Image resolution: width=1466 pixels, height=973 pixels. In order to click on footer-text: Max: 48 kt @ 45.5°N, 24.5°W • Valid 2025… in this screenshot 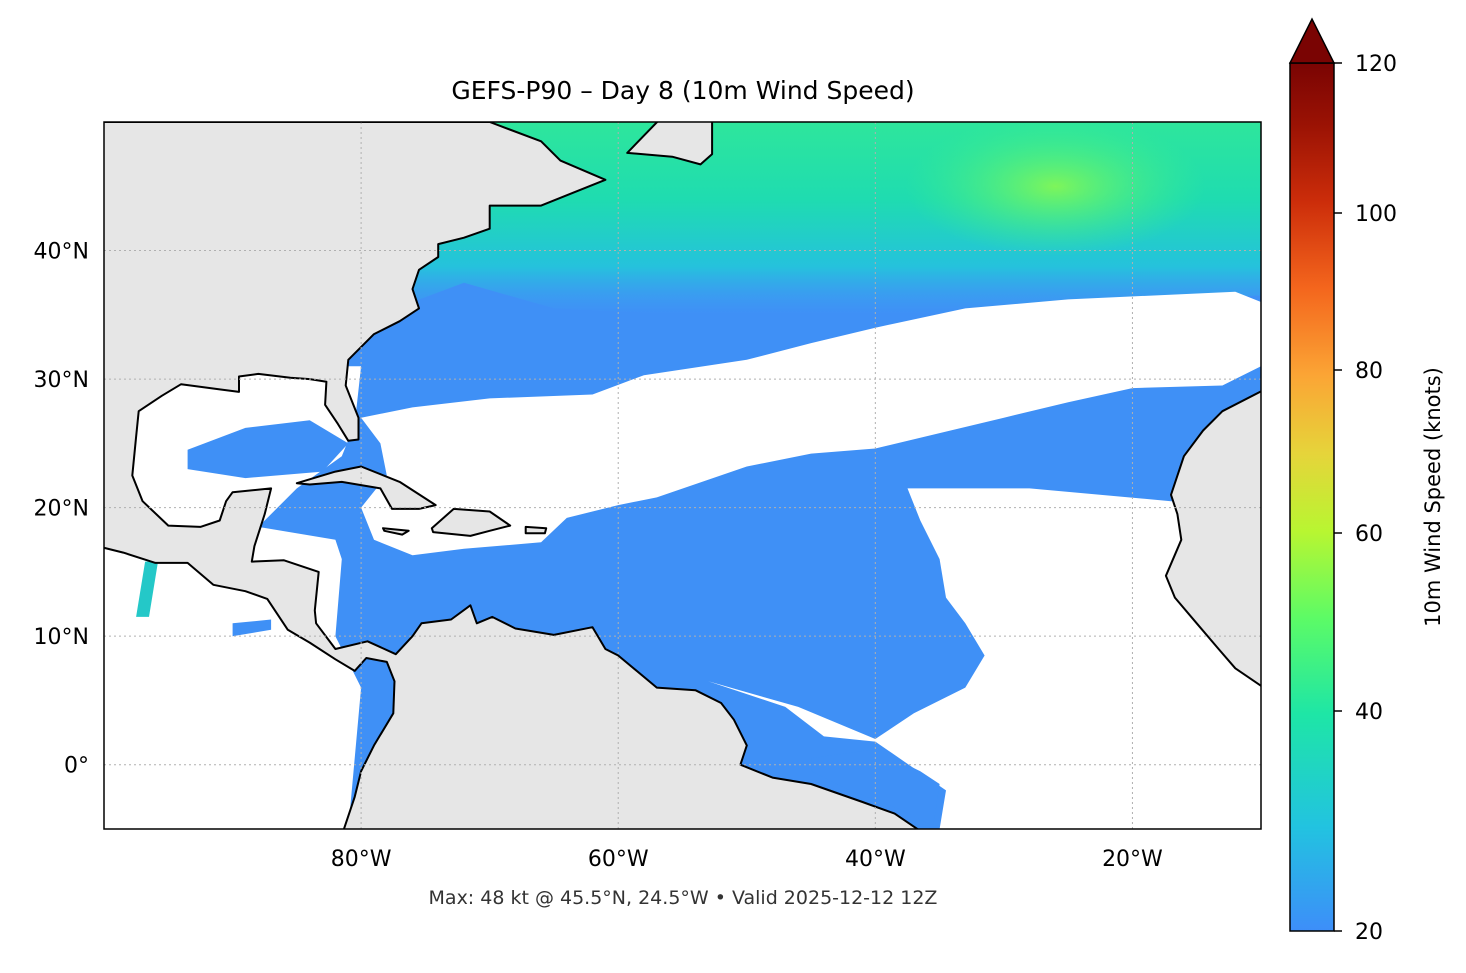, I will do `click(683, 898)`.